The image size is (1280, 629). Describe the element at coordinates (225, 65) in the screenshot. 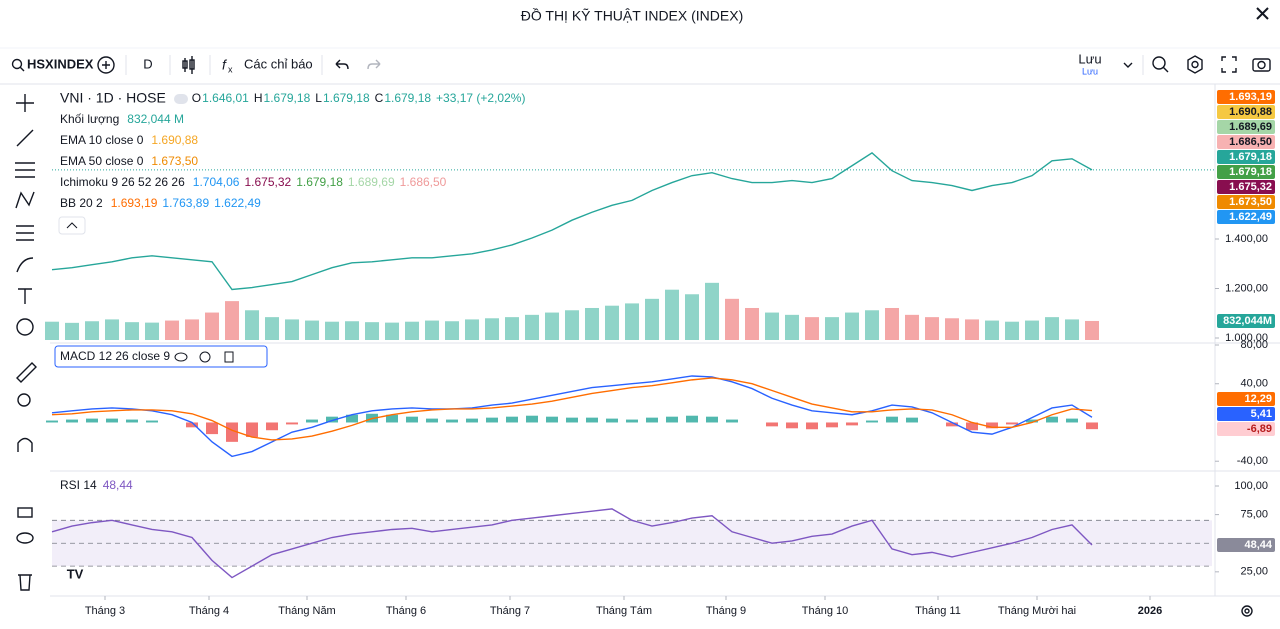

I see `fx-icon: f` at that location.